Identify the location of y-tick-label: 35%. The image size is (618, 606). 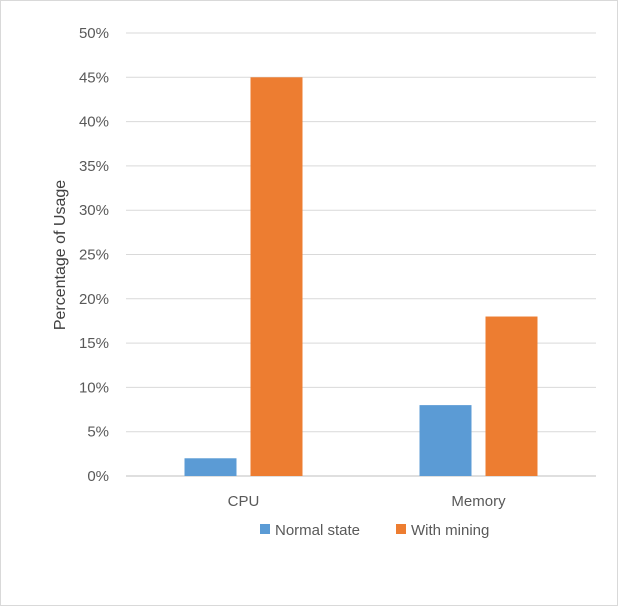
(94, 166).